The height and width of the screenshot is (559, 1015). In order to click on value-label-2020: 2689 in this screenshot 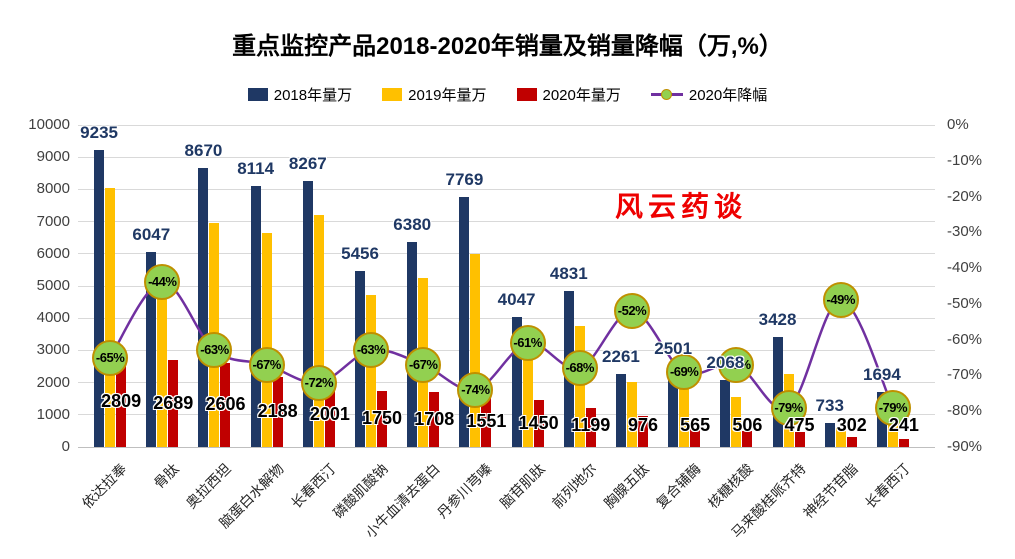, I will do `click(173, 402)`.